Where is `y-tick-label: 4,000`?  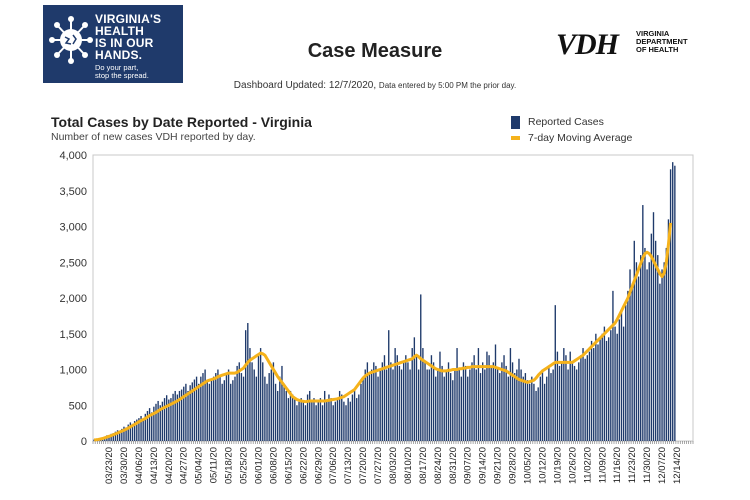 y-tick-label: 4,000 is located at coordinates (73, 156).